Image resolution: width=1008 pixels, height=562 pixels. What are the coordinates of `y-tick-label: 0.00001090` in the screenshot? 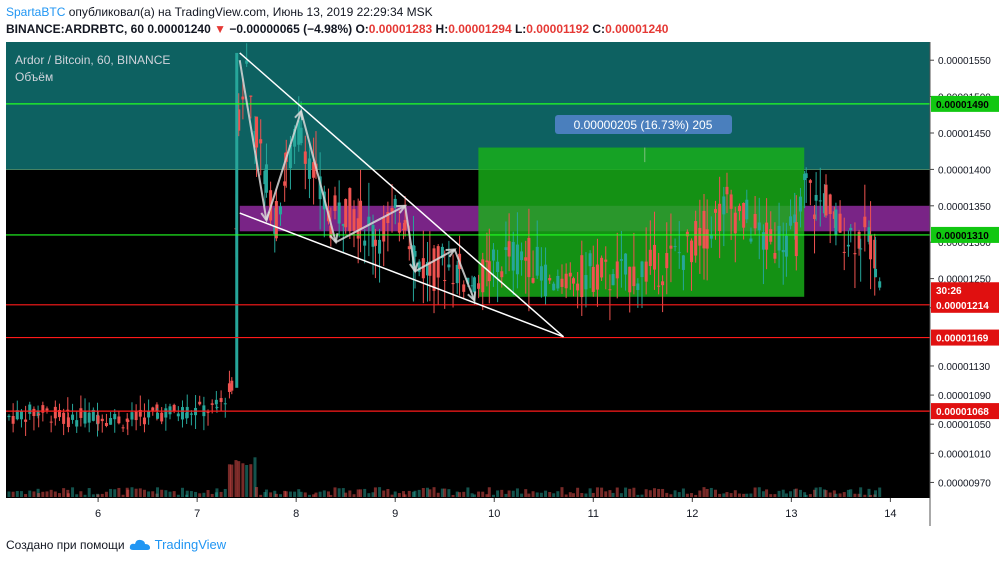 It's located at (964, 396).